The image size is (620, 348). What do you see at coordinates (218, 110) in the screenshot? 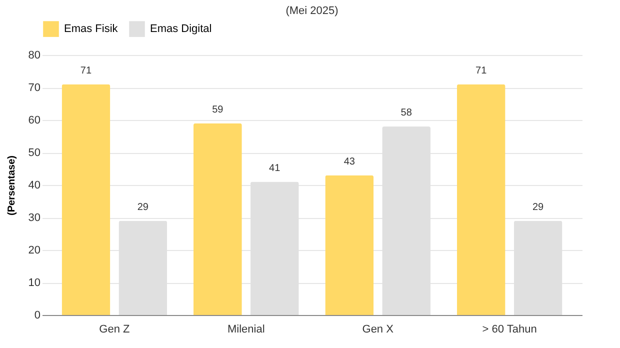
I see `data-label: 59` at bounding box center [218, 110].